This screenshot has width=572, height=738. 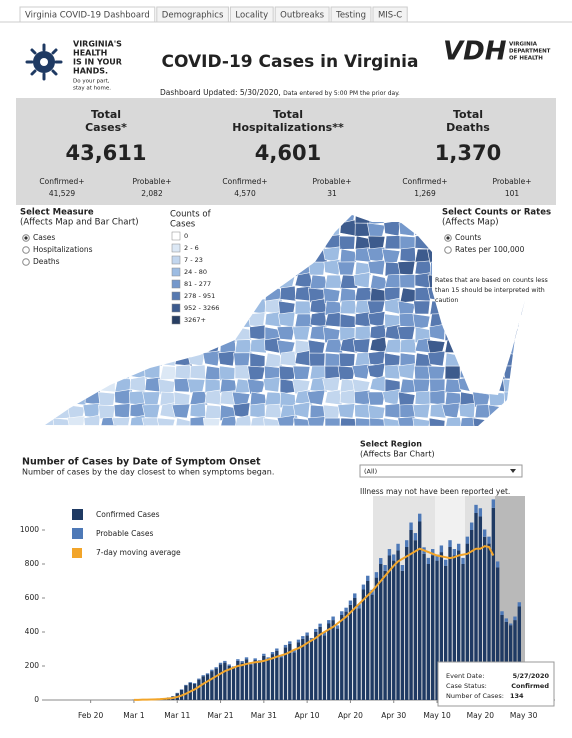 What do you see at coordinates (201, 308) in the screenshot?
I see `legend-label: 952 - 3266` at bounding box center [201, 308].